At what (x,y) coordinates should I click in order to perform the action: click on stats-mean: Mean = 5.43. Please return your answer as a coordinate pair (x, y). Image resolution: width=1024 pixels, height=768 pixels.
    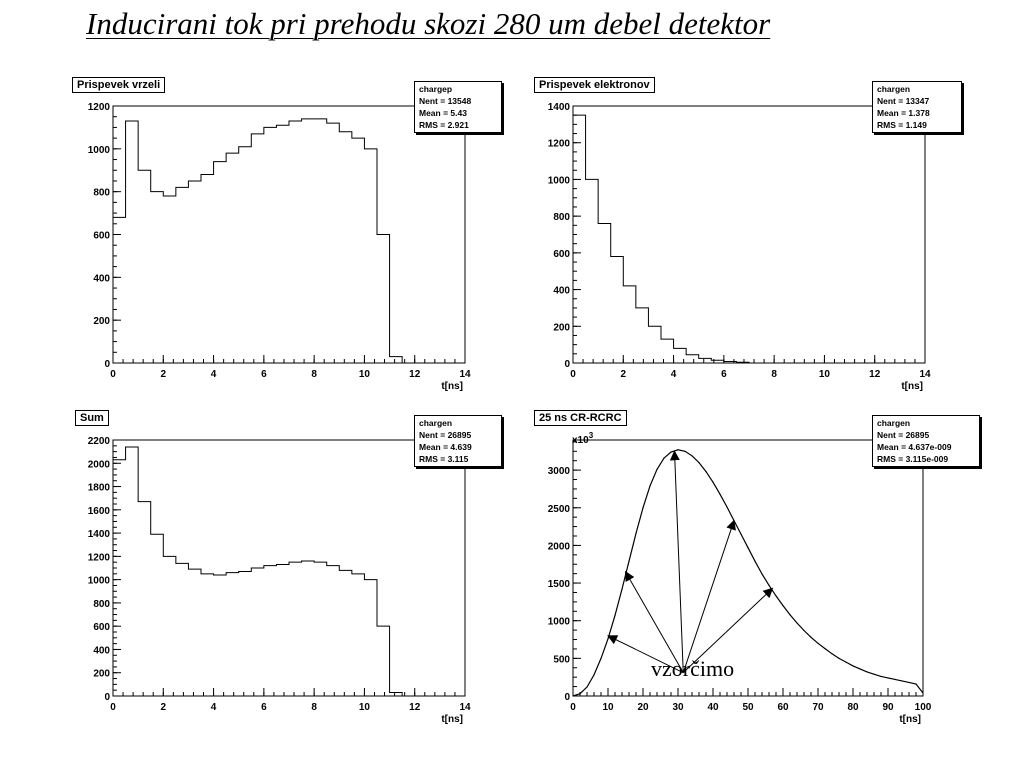
    Looking at the image, I should click on (443, 113).